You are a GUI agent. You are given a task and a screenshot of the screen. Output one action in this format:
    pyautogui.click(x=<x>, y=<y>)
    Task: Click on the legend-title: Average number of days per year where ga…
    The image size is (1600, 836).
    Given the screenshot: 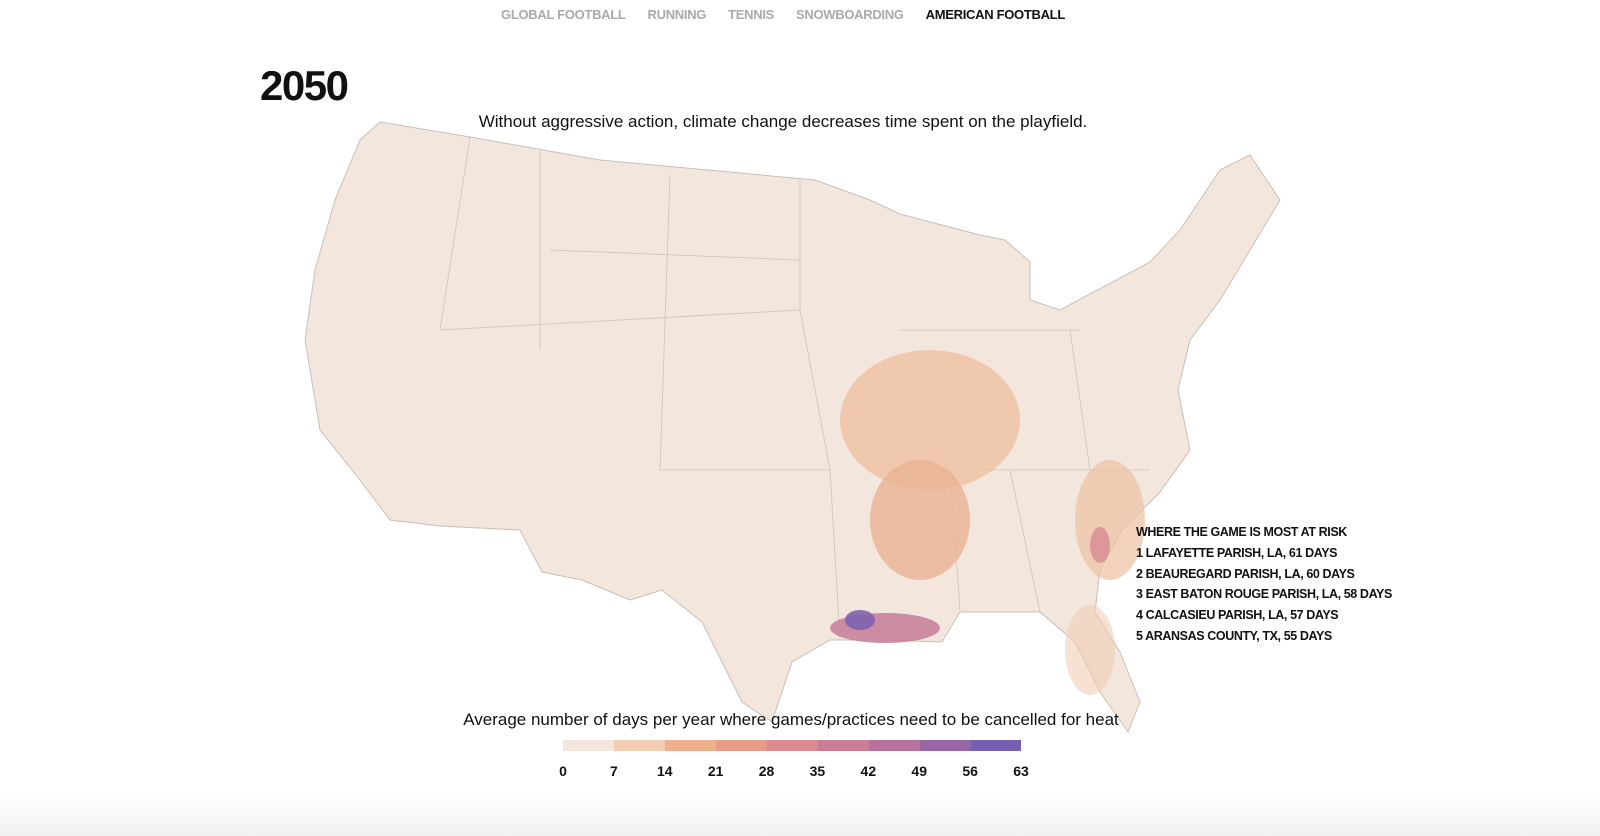 What is the action you would take?
    pyautogui.click(x=791, y=719)
    